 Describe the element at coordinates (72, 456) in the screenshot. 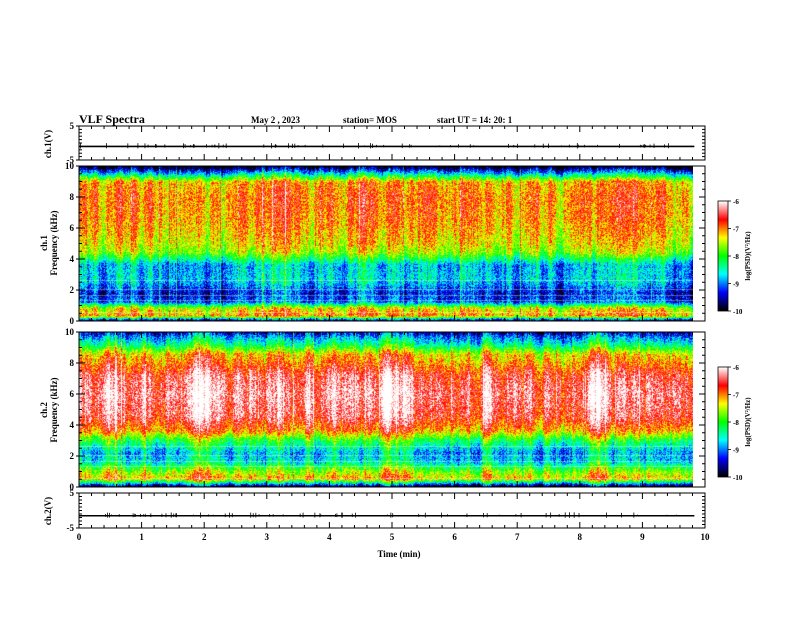

I see `ch2-spec-y-tick-label: 2` at that location.